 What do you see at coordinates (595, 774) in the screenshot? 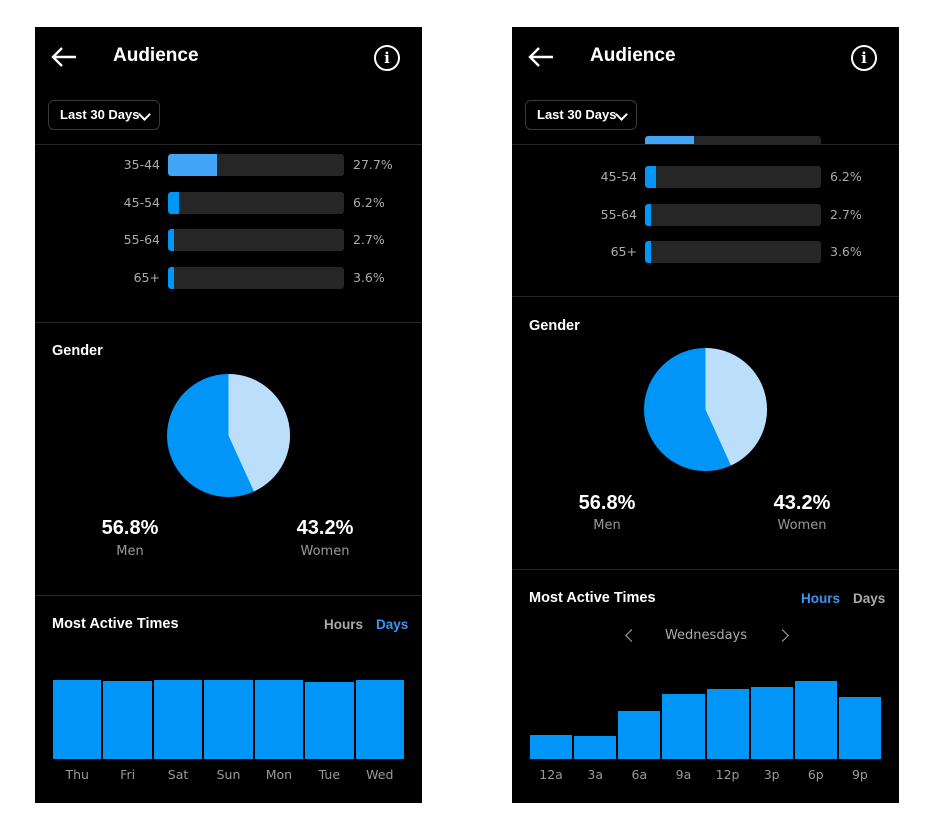
I see `bar-label: 3a` at bounding box center [595, 774].